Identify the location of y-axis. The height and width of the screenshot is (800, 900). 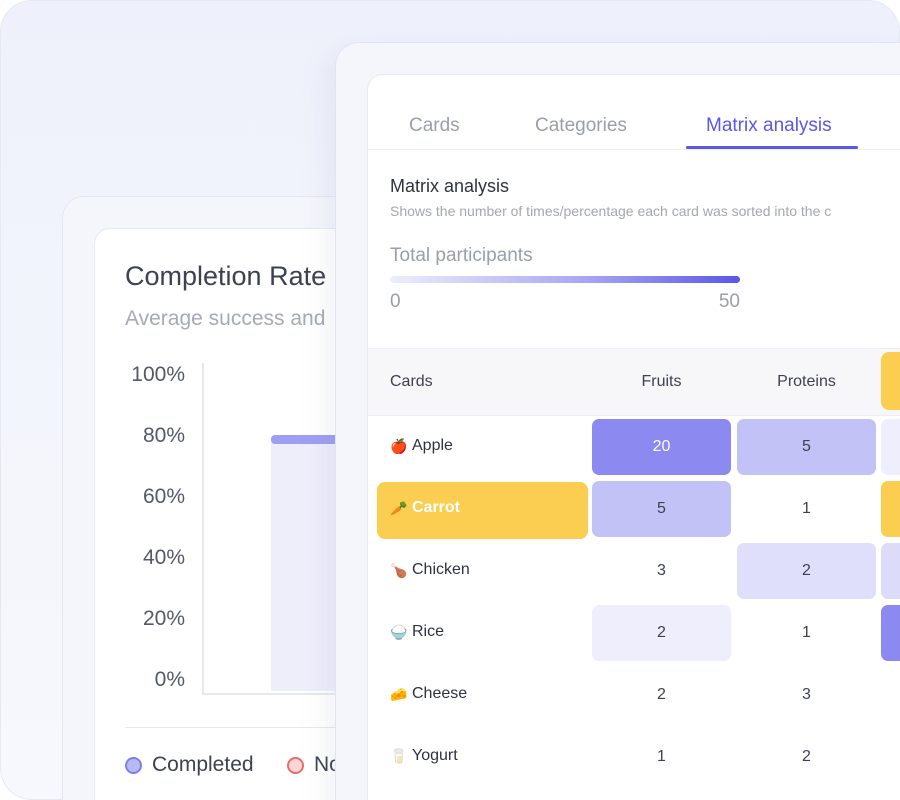
(203, 529).